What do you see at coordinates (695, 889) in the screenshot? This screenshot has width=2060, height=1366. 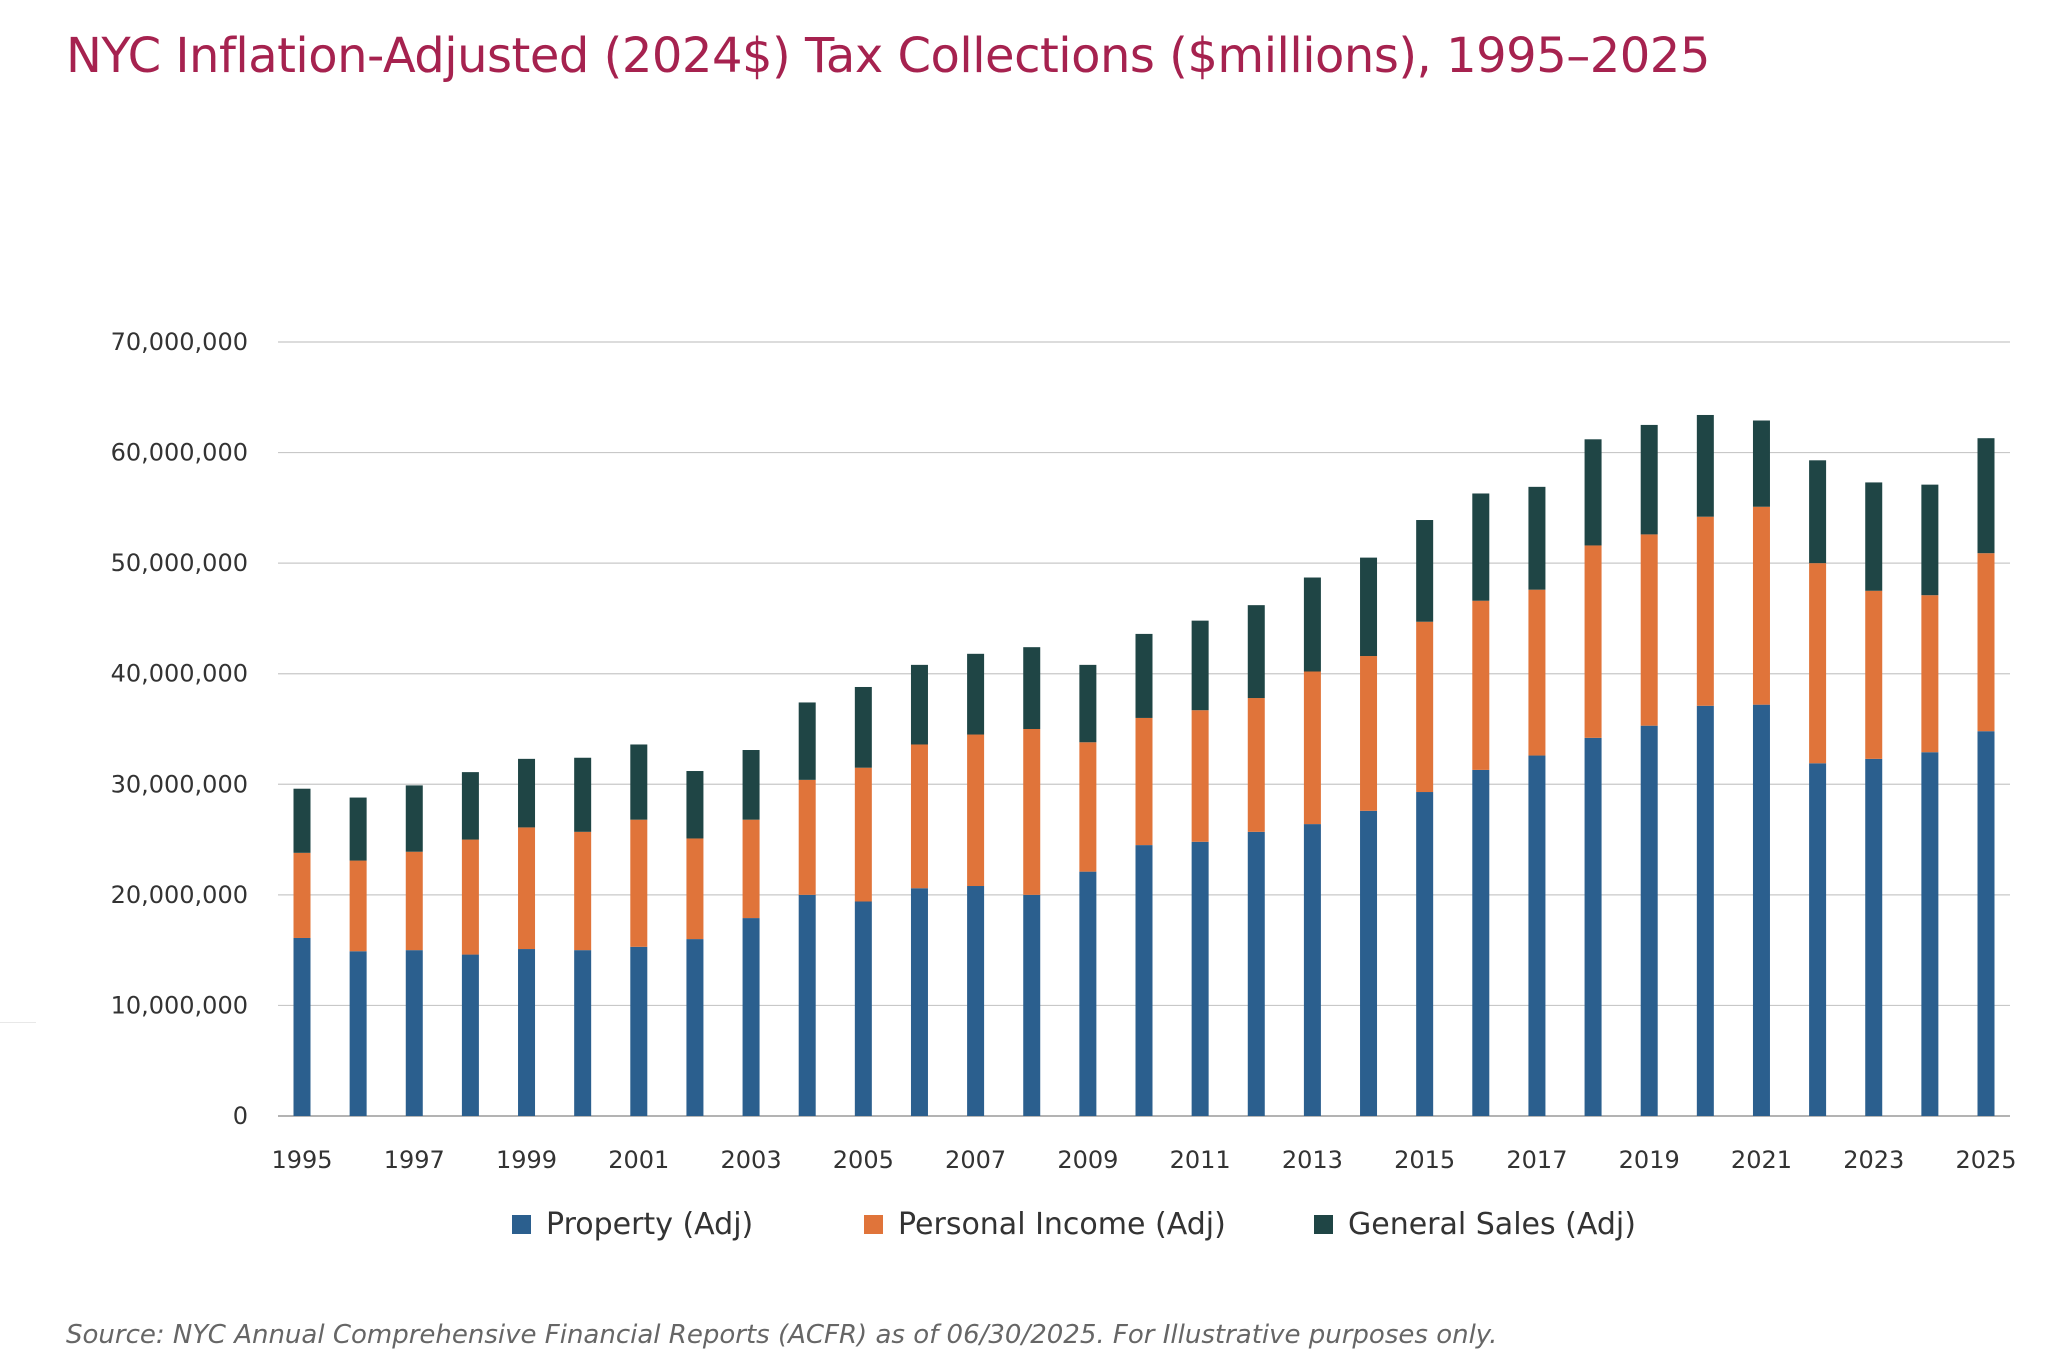 I see `bar-segment-personal-income-2002` at bounding box center [695, 889].